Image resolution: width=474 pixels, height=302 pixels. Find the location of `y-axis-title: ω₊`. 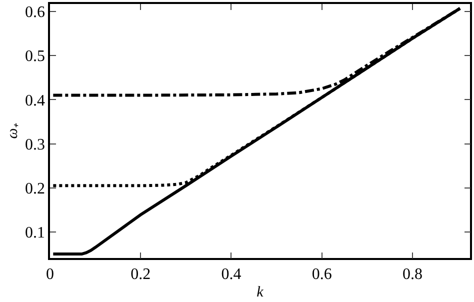

y-axis-title: ω₊ is located at coordinates (12, 131).